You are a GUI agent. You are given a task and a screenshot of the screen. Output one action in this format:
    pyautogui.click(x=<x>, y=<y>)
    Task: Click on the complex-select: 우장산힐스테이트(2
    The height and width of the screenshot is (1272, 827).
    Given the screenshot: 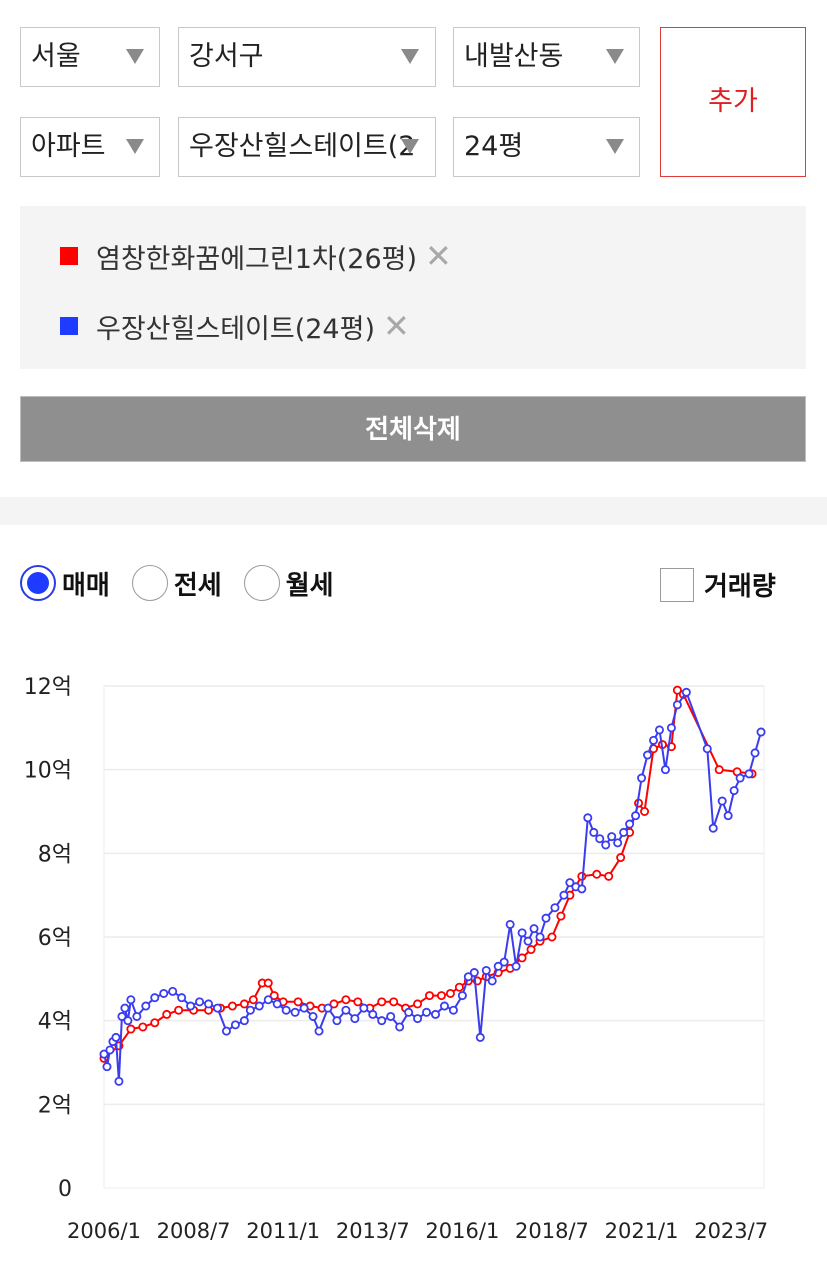 What is the action you would take?
    pyautogui.click(x=307, y=147)
    